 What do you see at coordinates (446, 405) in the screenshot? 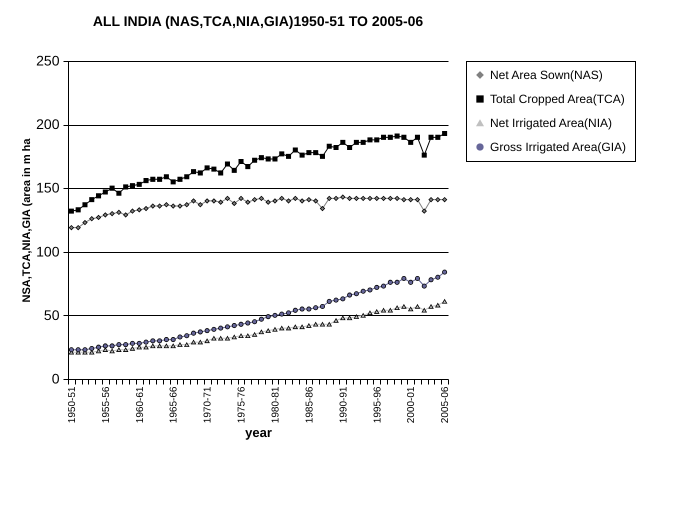
I see `x-tick-label: 2005-06` at bounding box center [446, 405].